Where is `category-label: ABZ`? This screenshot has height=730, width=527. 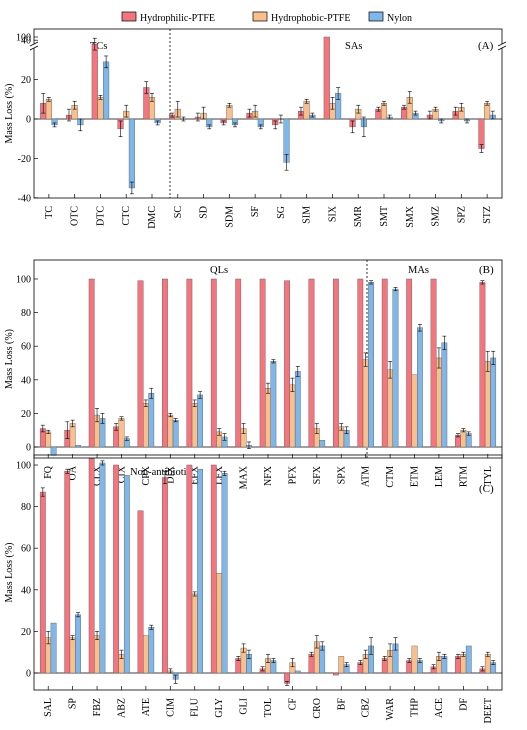 category-label: ABZ is located at coordinates (121, 708).